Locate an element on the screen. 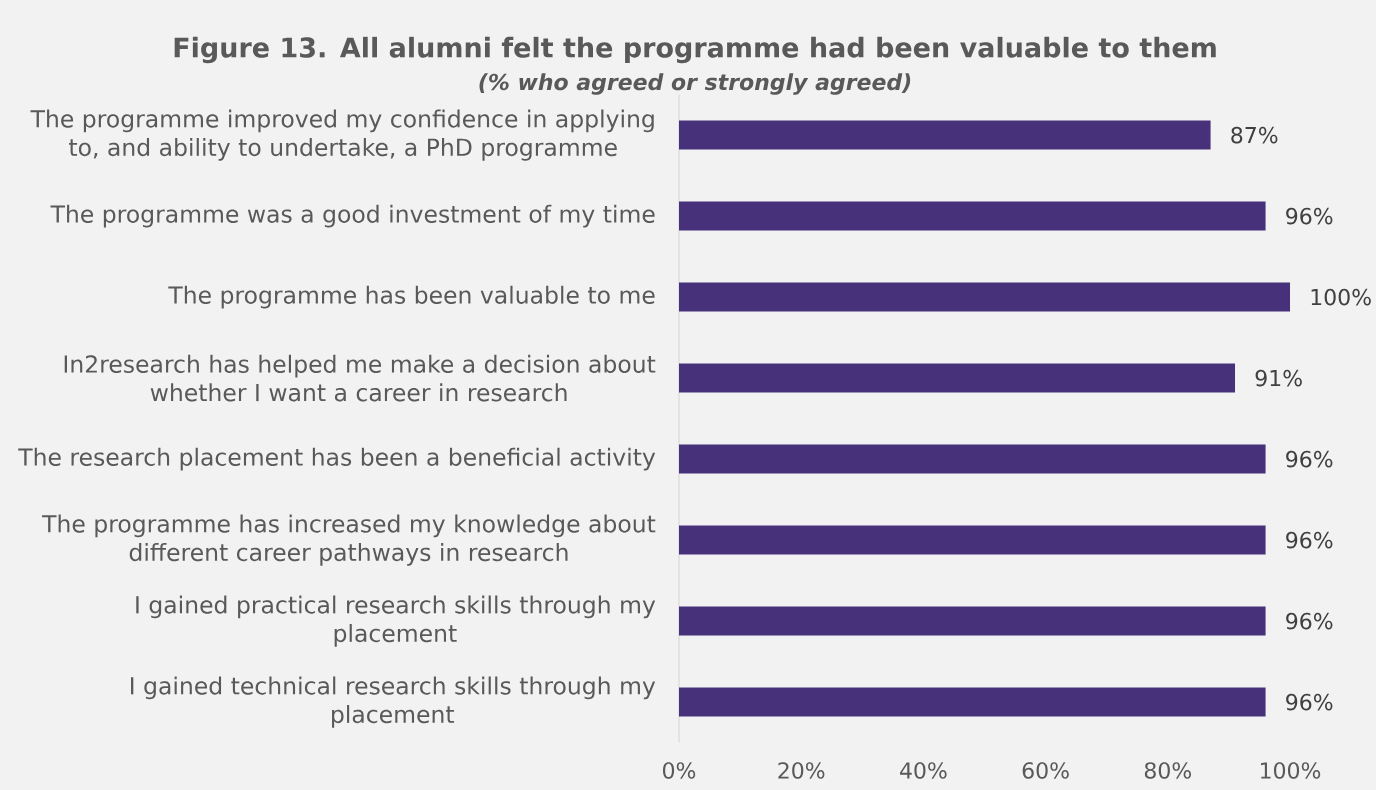 The width and height of the screenshot is (1376, 790). y-tick-label: I gained practical research skills through my placement is located at coordinates (396, 621).